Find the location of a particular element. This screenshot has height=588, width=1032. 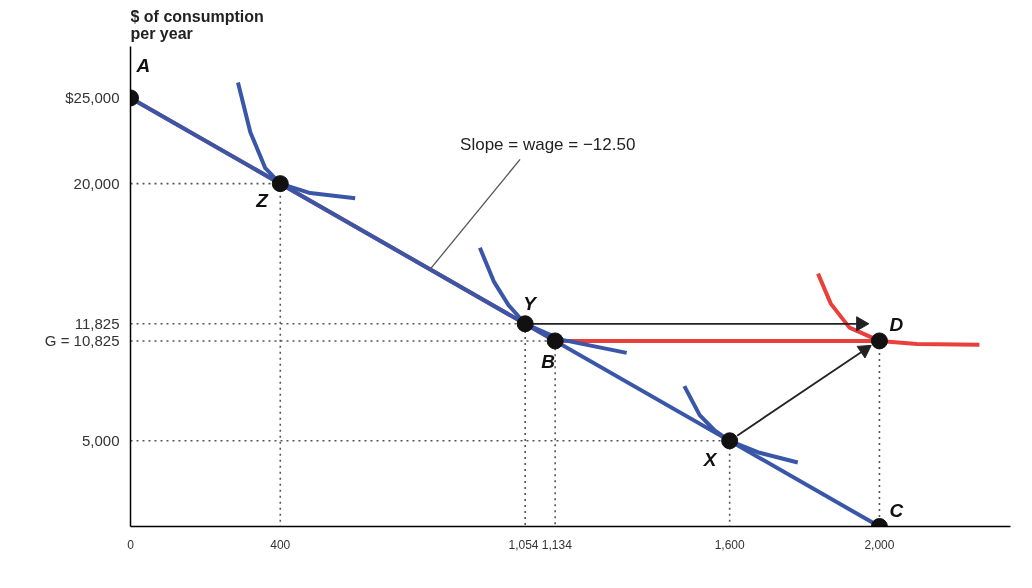

annotation: Y is located at coordinates (531, 303).